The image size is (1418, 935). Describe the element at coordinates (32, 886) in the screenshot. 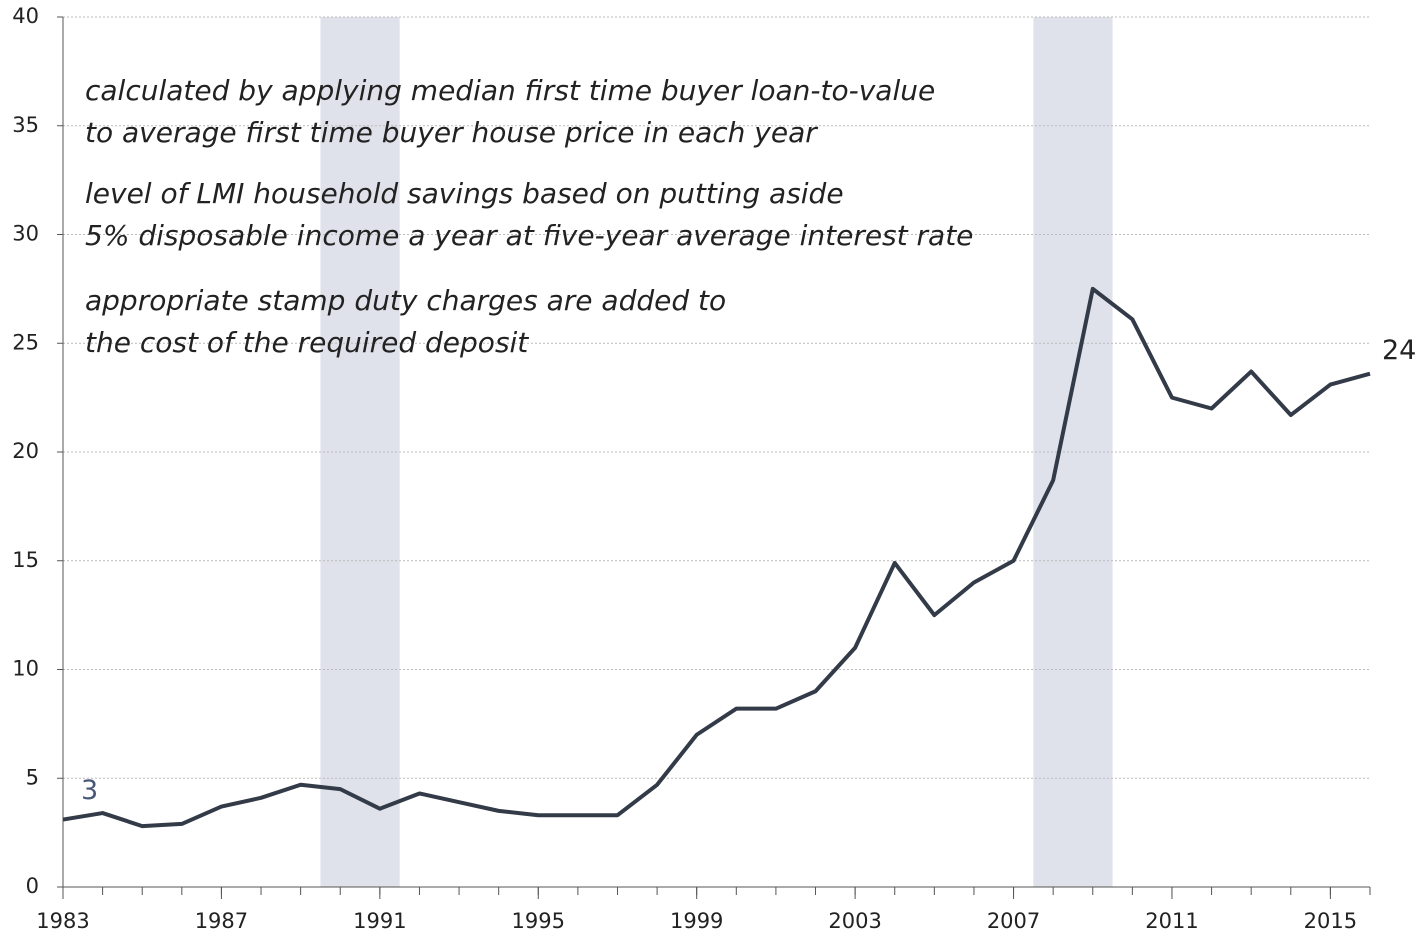

I see `y-tick-label: 0` at that location.